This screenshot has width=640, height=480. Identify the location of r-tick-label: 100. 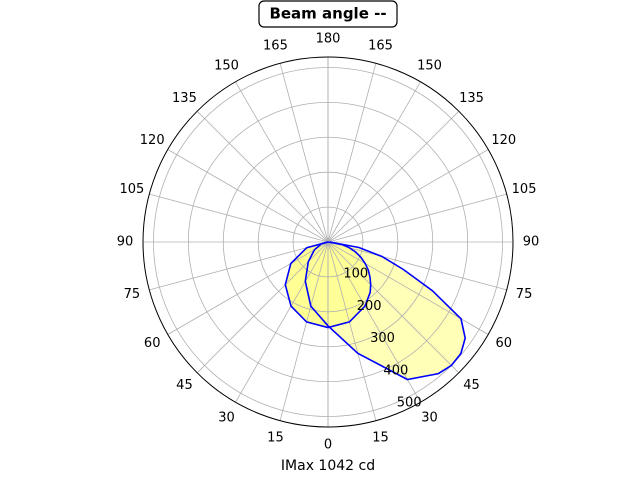
(355, 274).